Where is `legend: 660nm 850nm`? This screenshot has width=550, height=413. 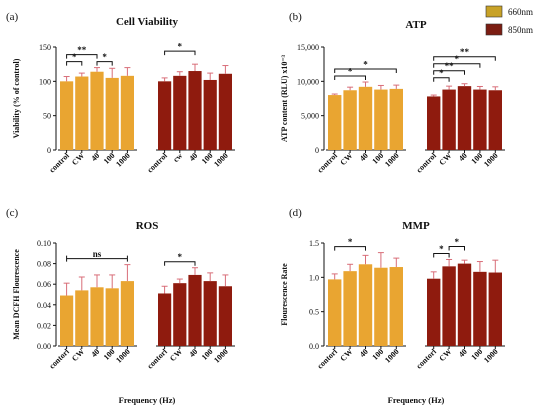
legend: 660nm 850nm is located at coordinates (509, 20).